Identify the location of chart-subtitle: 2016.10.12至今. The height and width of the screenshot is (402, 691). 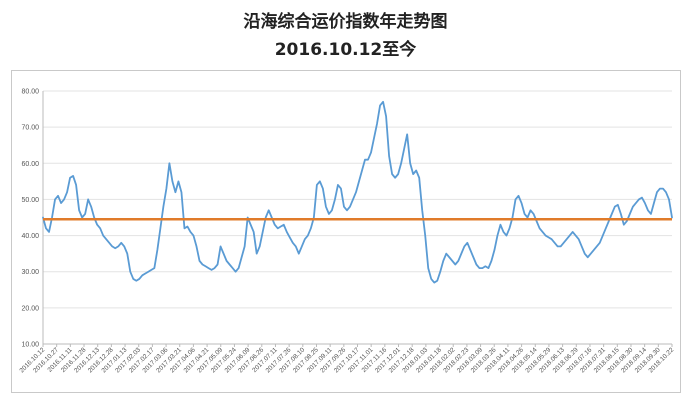
(345, 50).